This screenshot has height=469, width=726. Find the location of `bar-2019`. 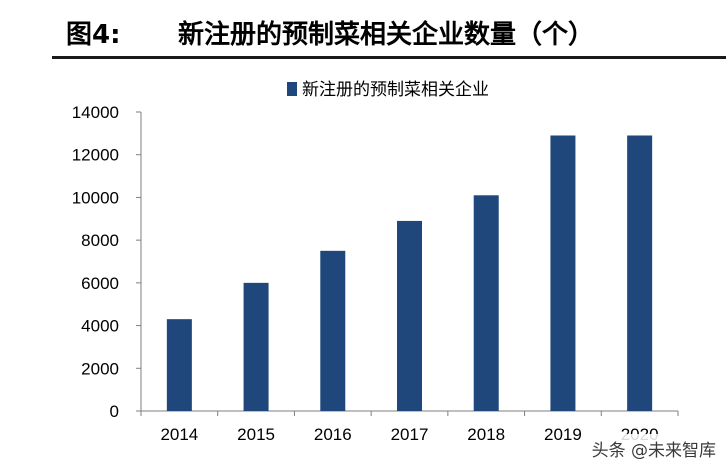

bar-2019 is located at coordinates (563, 273).